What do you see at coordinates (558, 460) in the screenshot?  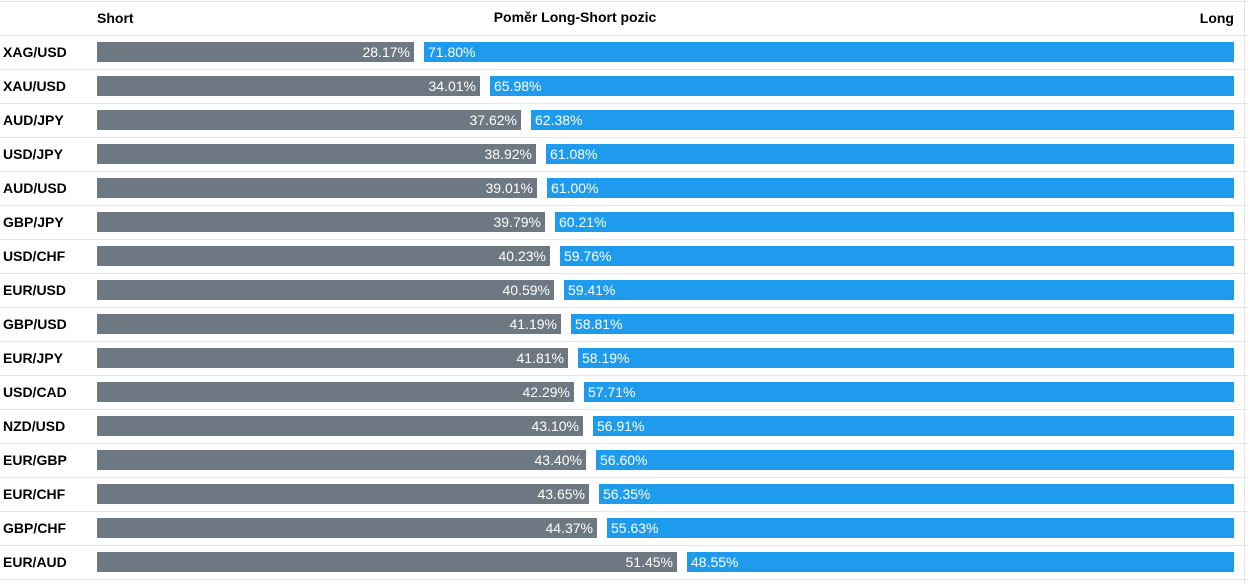 I see `short-value-label: 43.40%` at bounding box center [558, 460].